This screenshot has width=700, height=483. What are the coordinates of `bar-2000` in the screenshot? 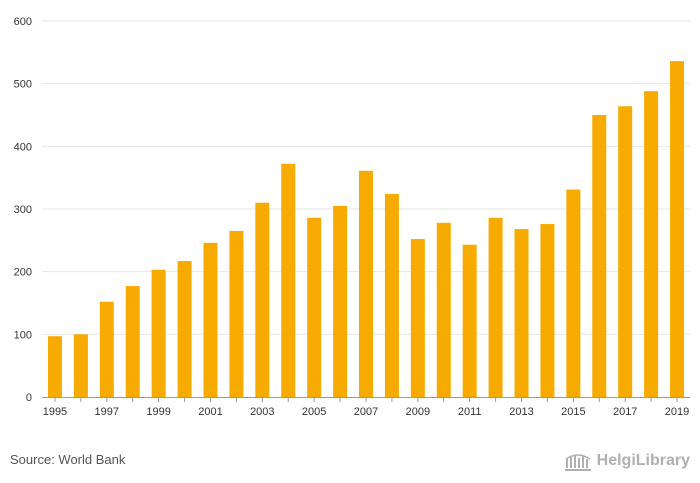 It's located at (184, 329).